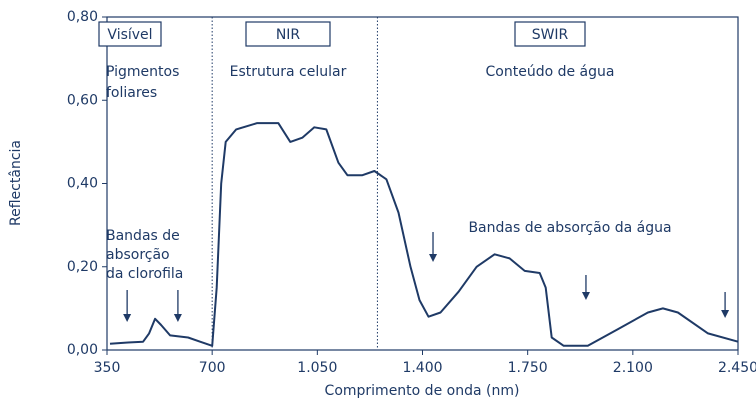 The width and height of the screenshot is (756, 403). What do you see at coordinates (82, 267) in the screenshot?
I see `y-tick-label: 0,20` at bounding box center [82, 267].